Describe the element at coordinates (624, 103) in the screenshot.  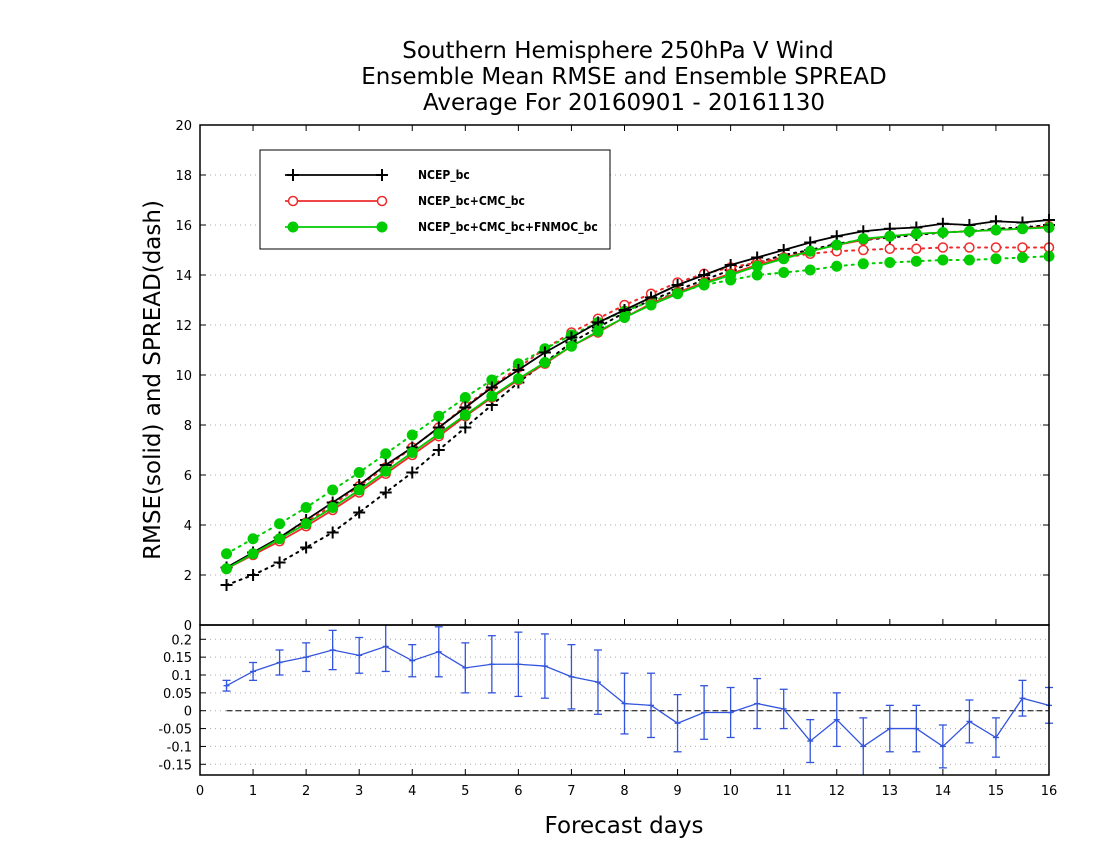
I see `chart-title-line-3: Average For 20160901 - 20161130` at that location.